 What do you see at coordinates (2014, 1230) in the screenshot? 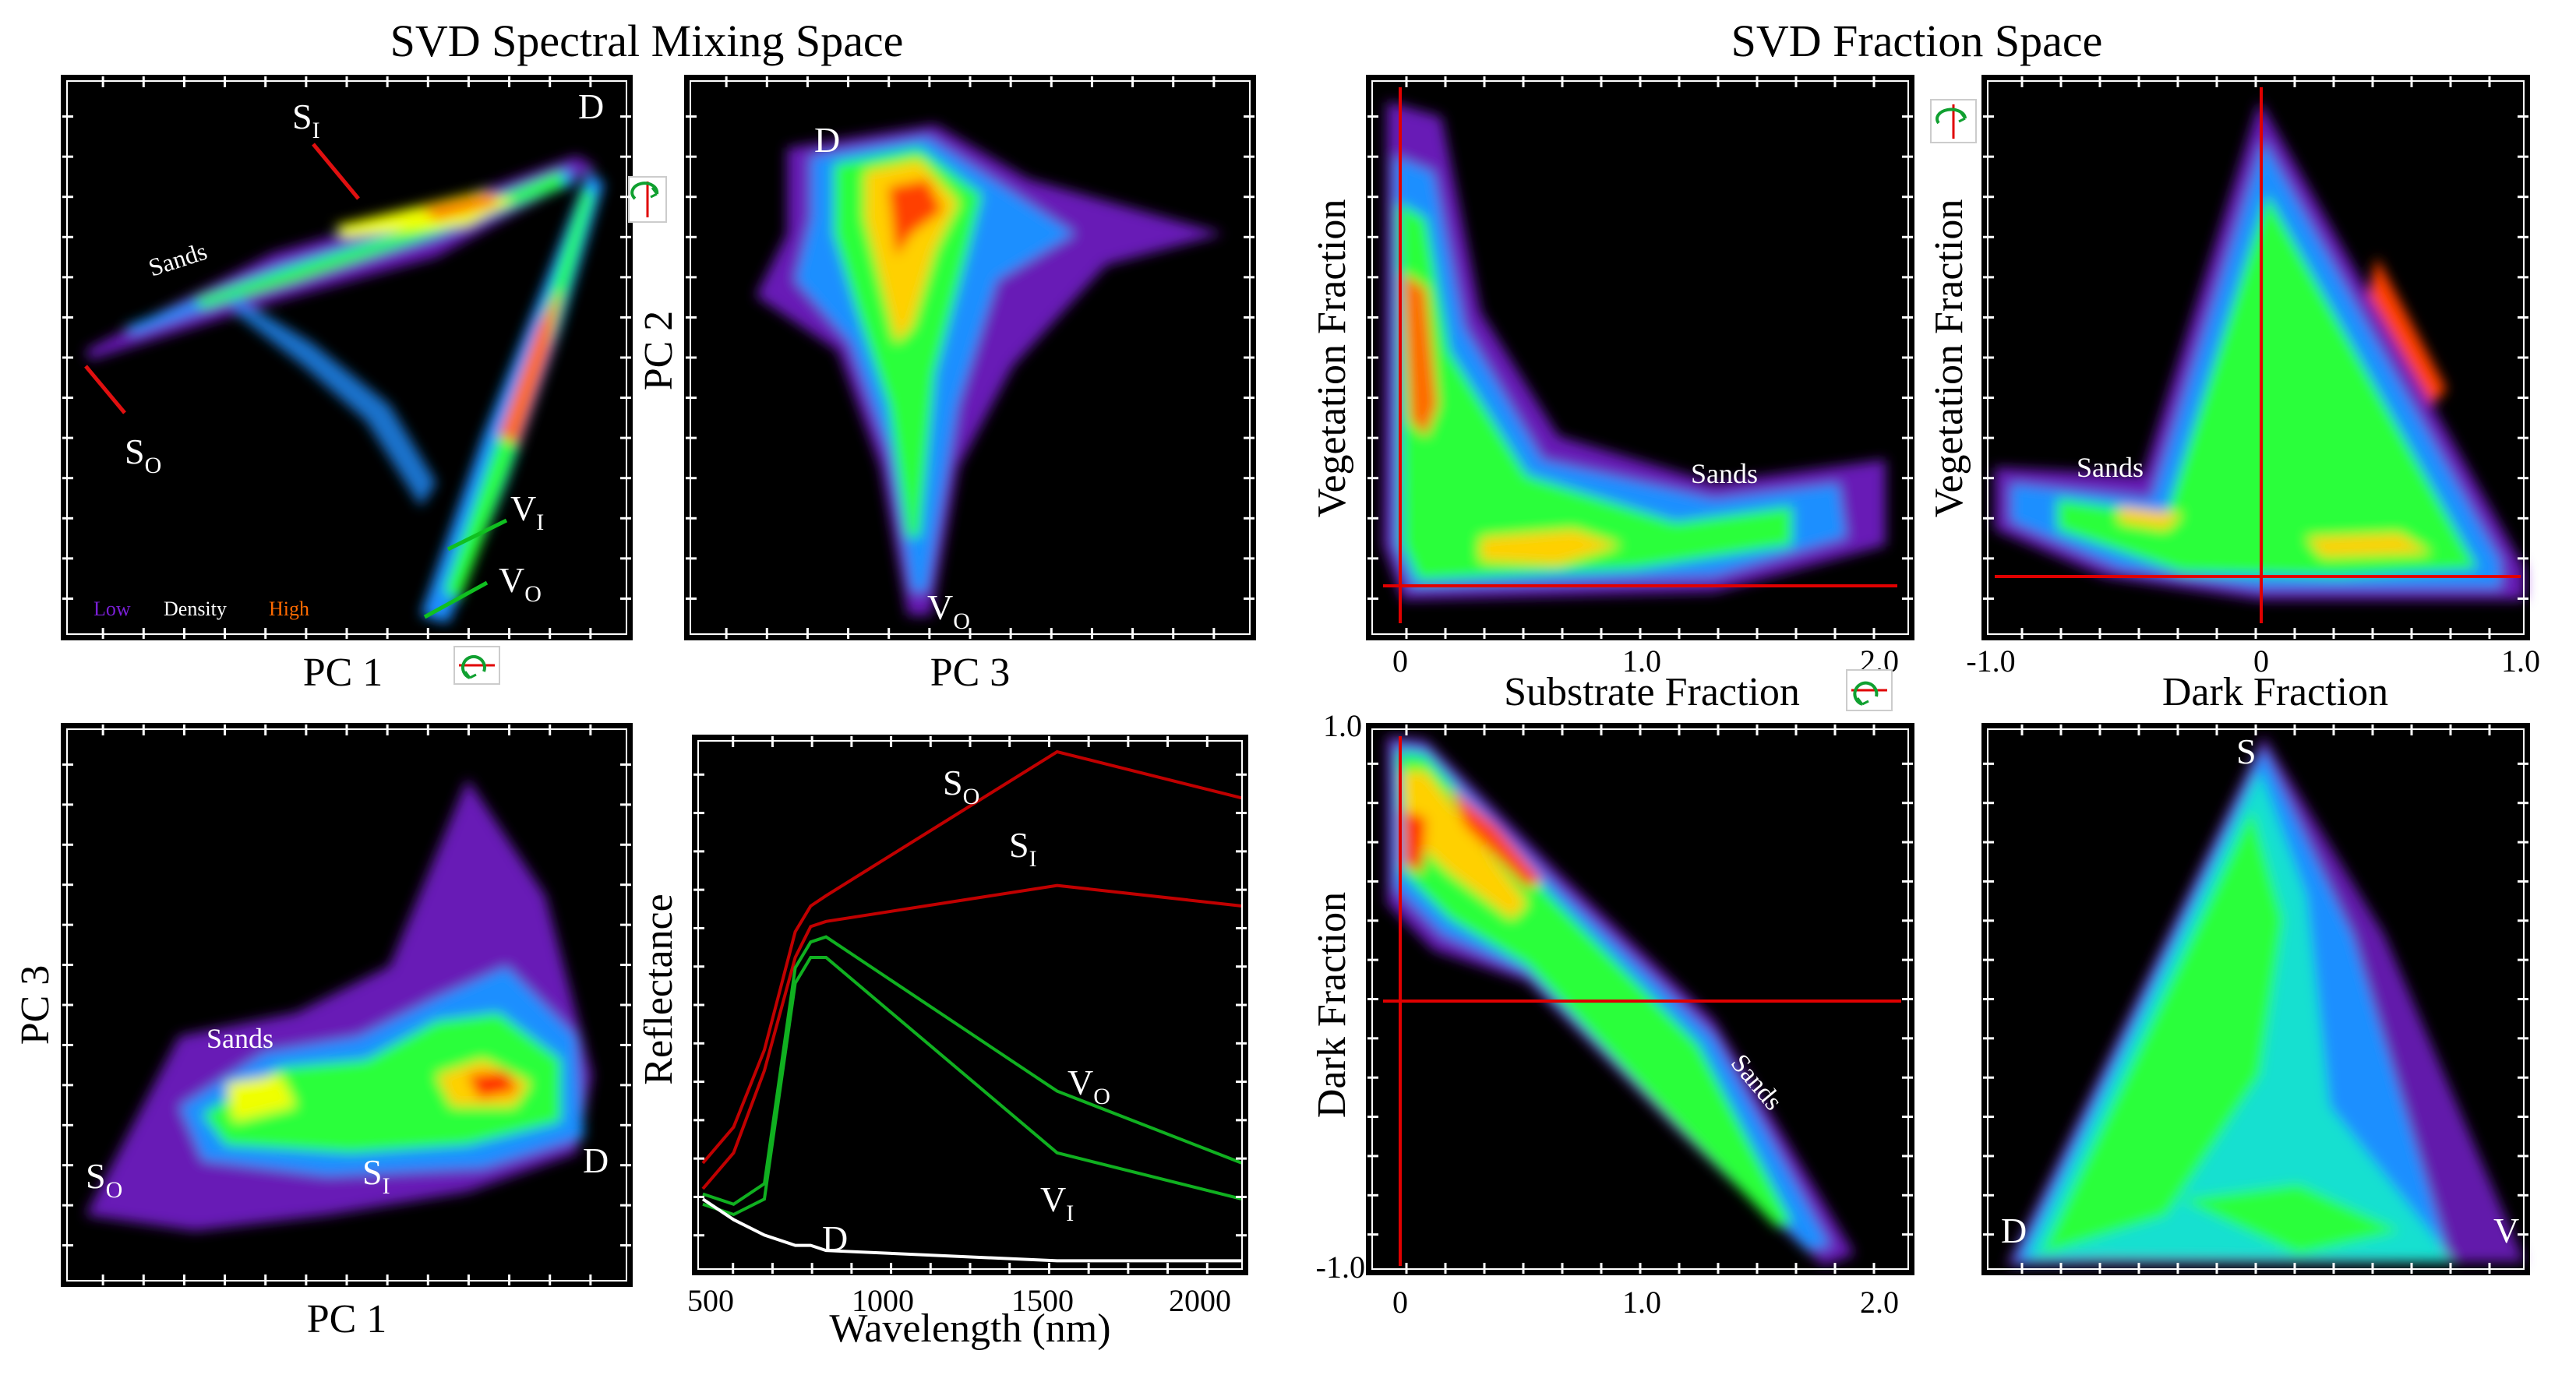
I see `vertex-D: D` at bounding box center [2014, 1230].